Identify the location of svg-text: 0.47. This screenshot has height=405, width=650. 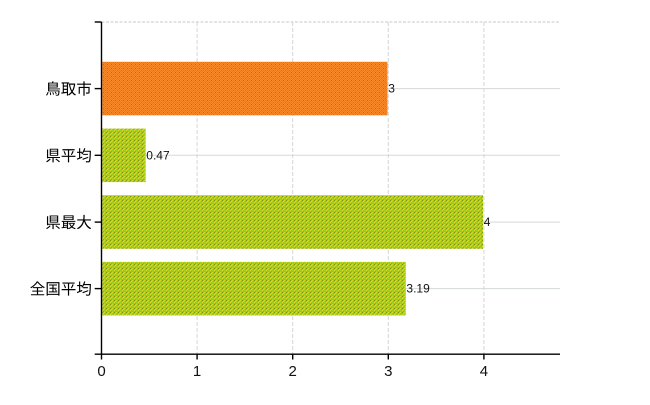
(158, 155).